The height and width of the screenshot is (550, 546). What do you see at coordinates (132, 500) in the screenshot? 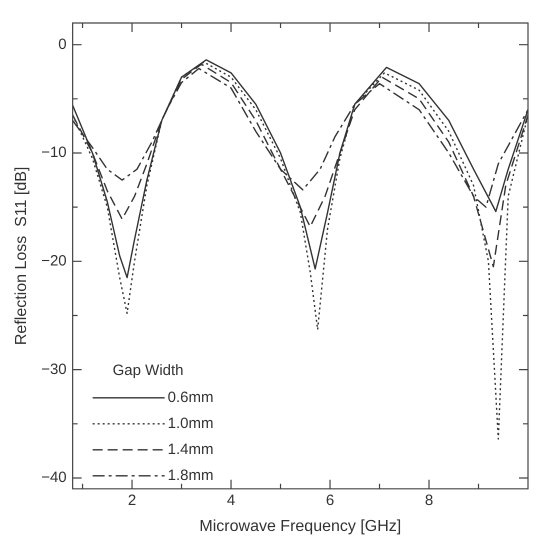
I see `x-tick-label: 2` at bounding box center [132, 500].